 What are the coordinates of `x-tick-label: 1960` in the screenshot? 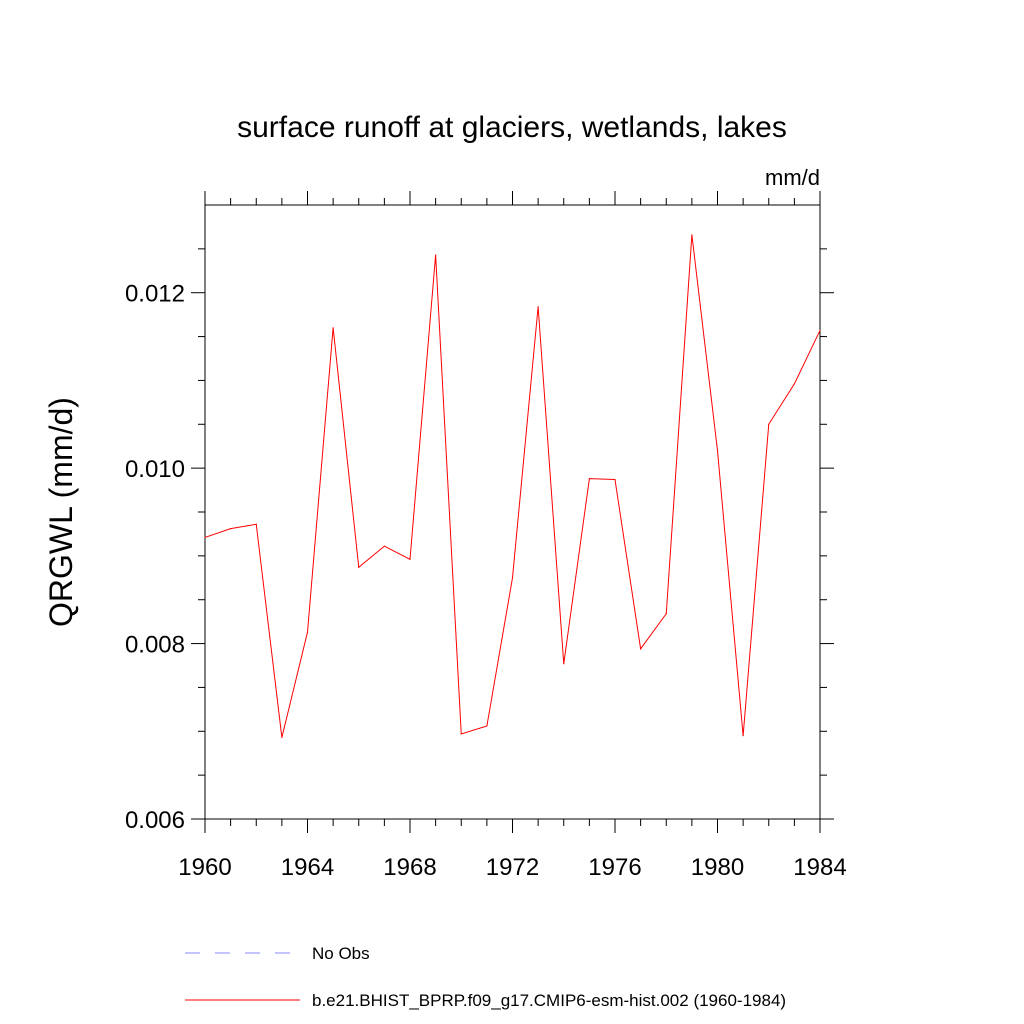 It's located at (204, 867).